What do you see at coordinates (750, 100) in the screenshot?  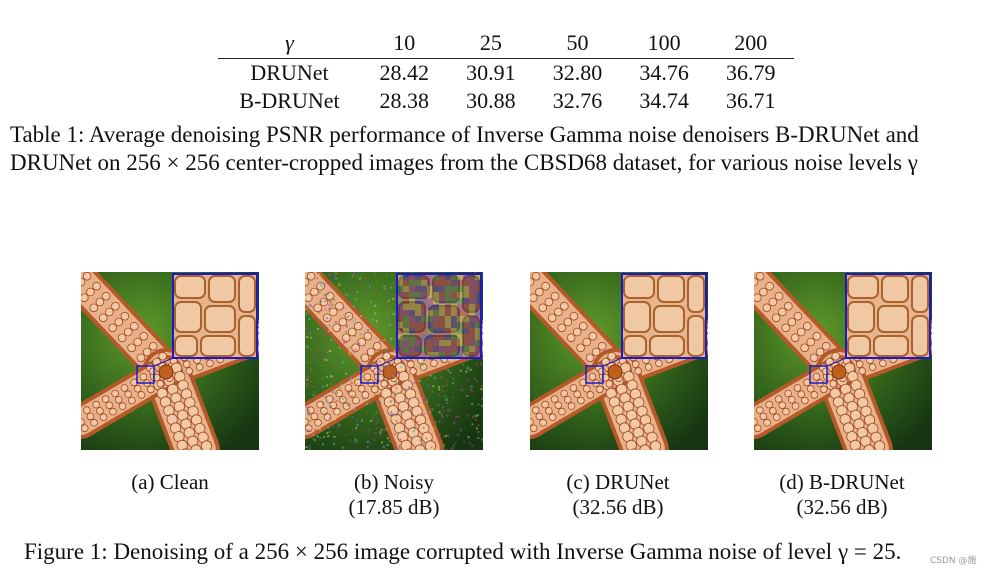 I see `table-cell: 36.71` at bounding box center [750, 100].